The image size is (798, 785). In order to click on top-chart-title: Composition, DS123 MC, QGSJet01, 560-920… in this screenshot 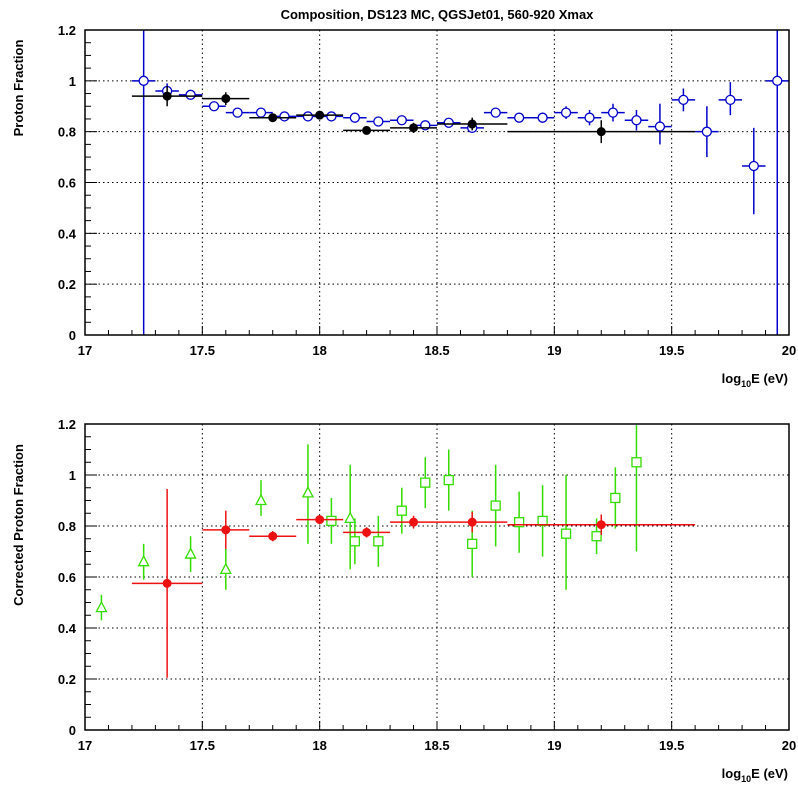, I will do `click(438, 14)`.